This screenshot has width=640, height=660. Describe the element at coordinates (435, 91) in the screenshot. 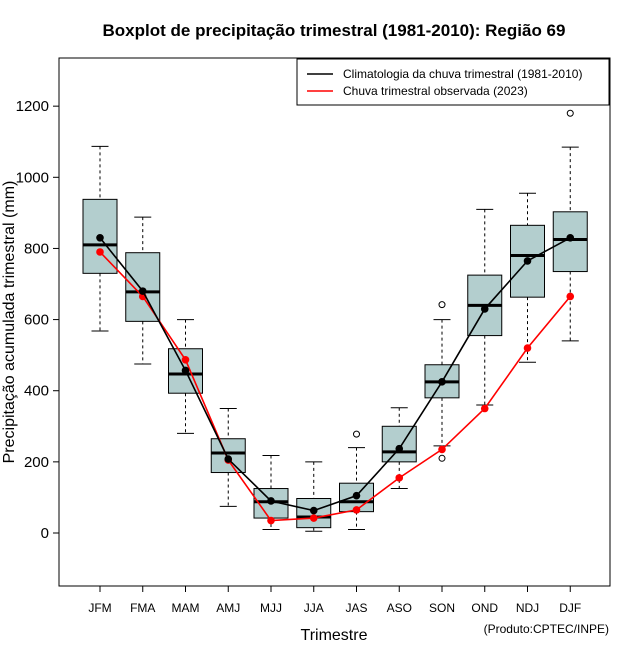

I see `legend-label-observed: Chuva trimestral observada (2023)` at that location.